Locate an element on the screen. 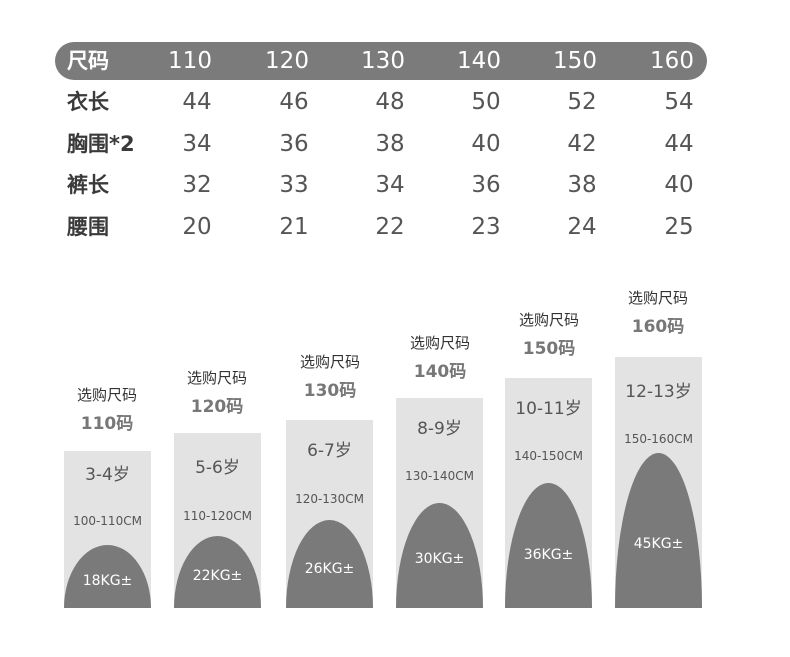 The height and width of the screenshot is (657, 790). card-height: 130-140CM is located at coordinates (439, 476).